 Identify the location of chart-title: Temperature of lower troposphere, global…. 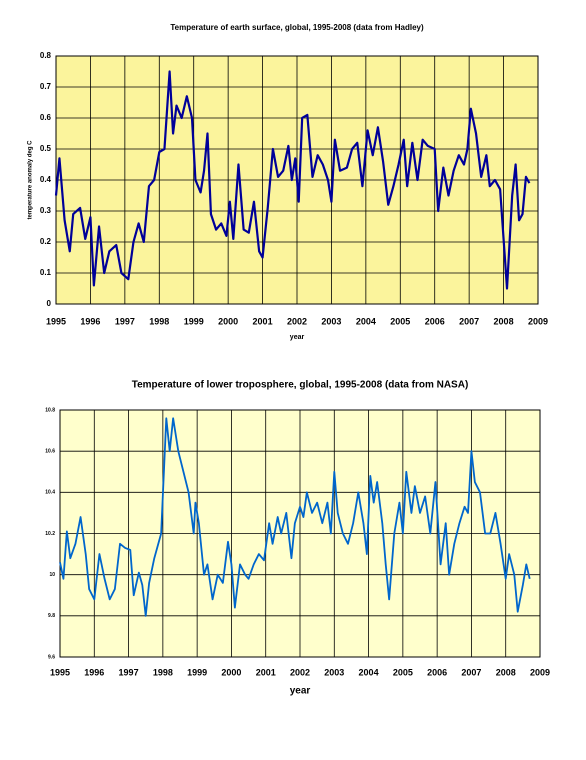
(300, 385).